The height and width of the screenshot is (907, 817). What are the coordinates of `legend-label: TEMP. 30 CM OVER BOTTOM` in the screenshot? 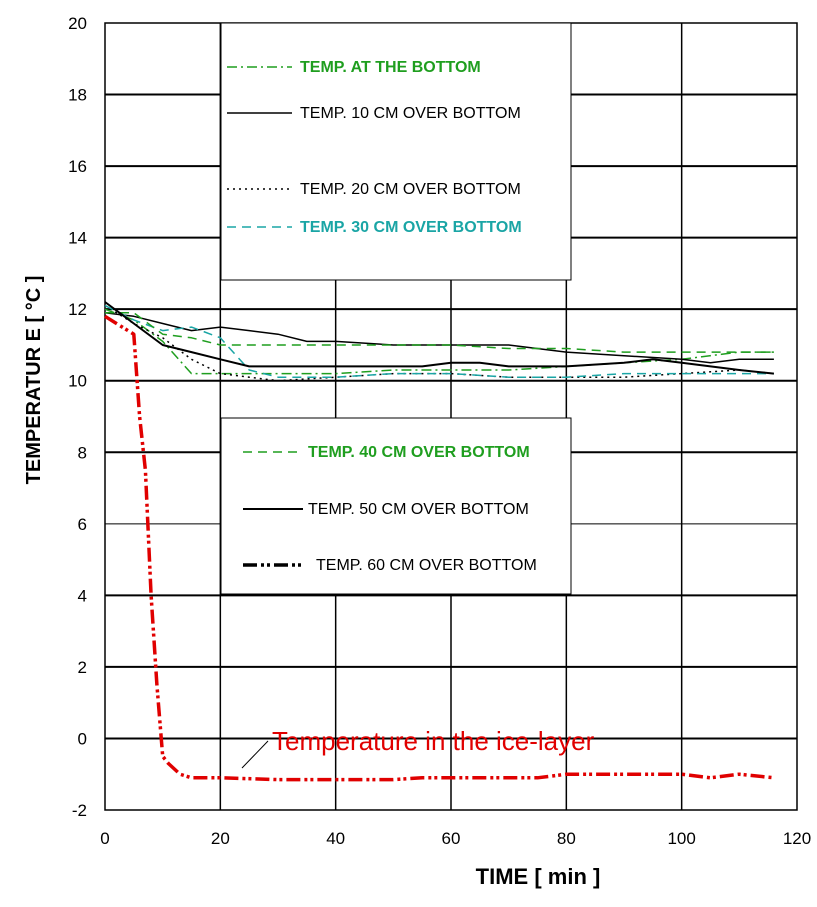 It's located at (411, 227).